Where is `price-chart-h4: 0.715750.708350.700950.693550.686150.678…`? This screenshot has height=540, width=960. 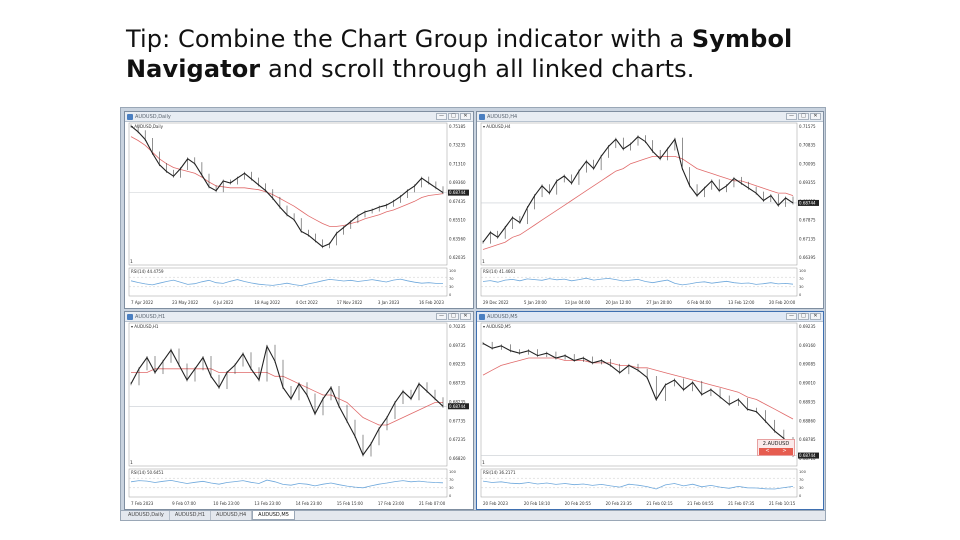
price-chart-h4: 0.715750.708350.700950.693550.686150.678… is located at coordinates (650, 210).